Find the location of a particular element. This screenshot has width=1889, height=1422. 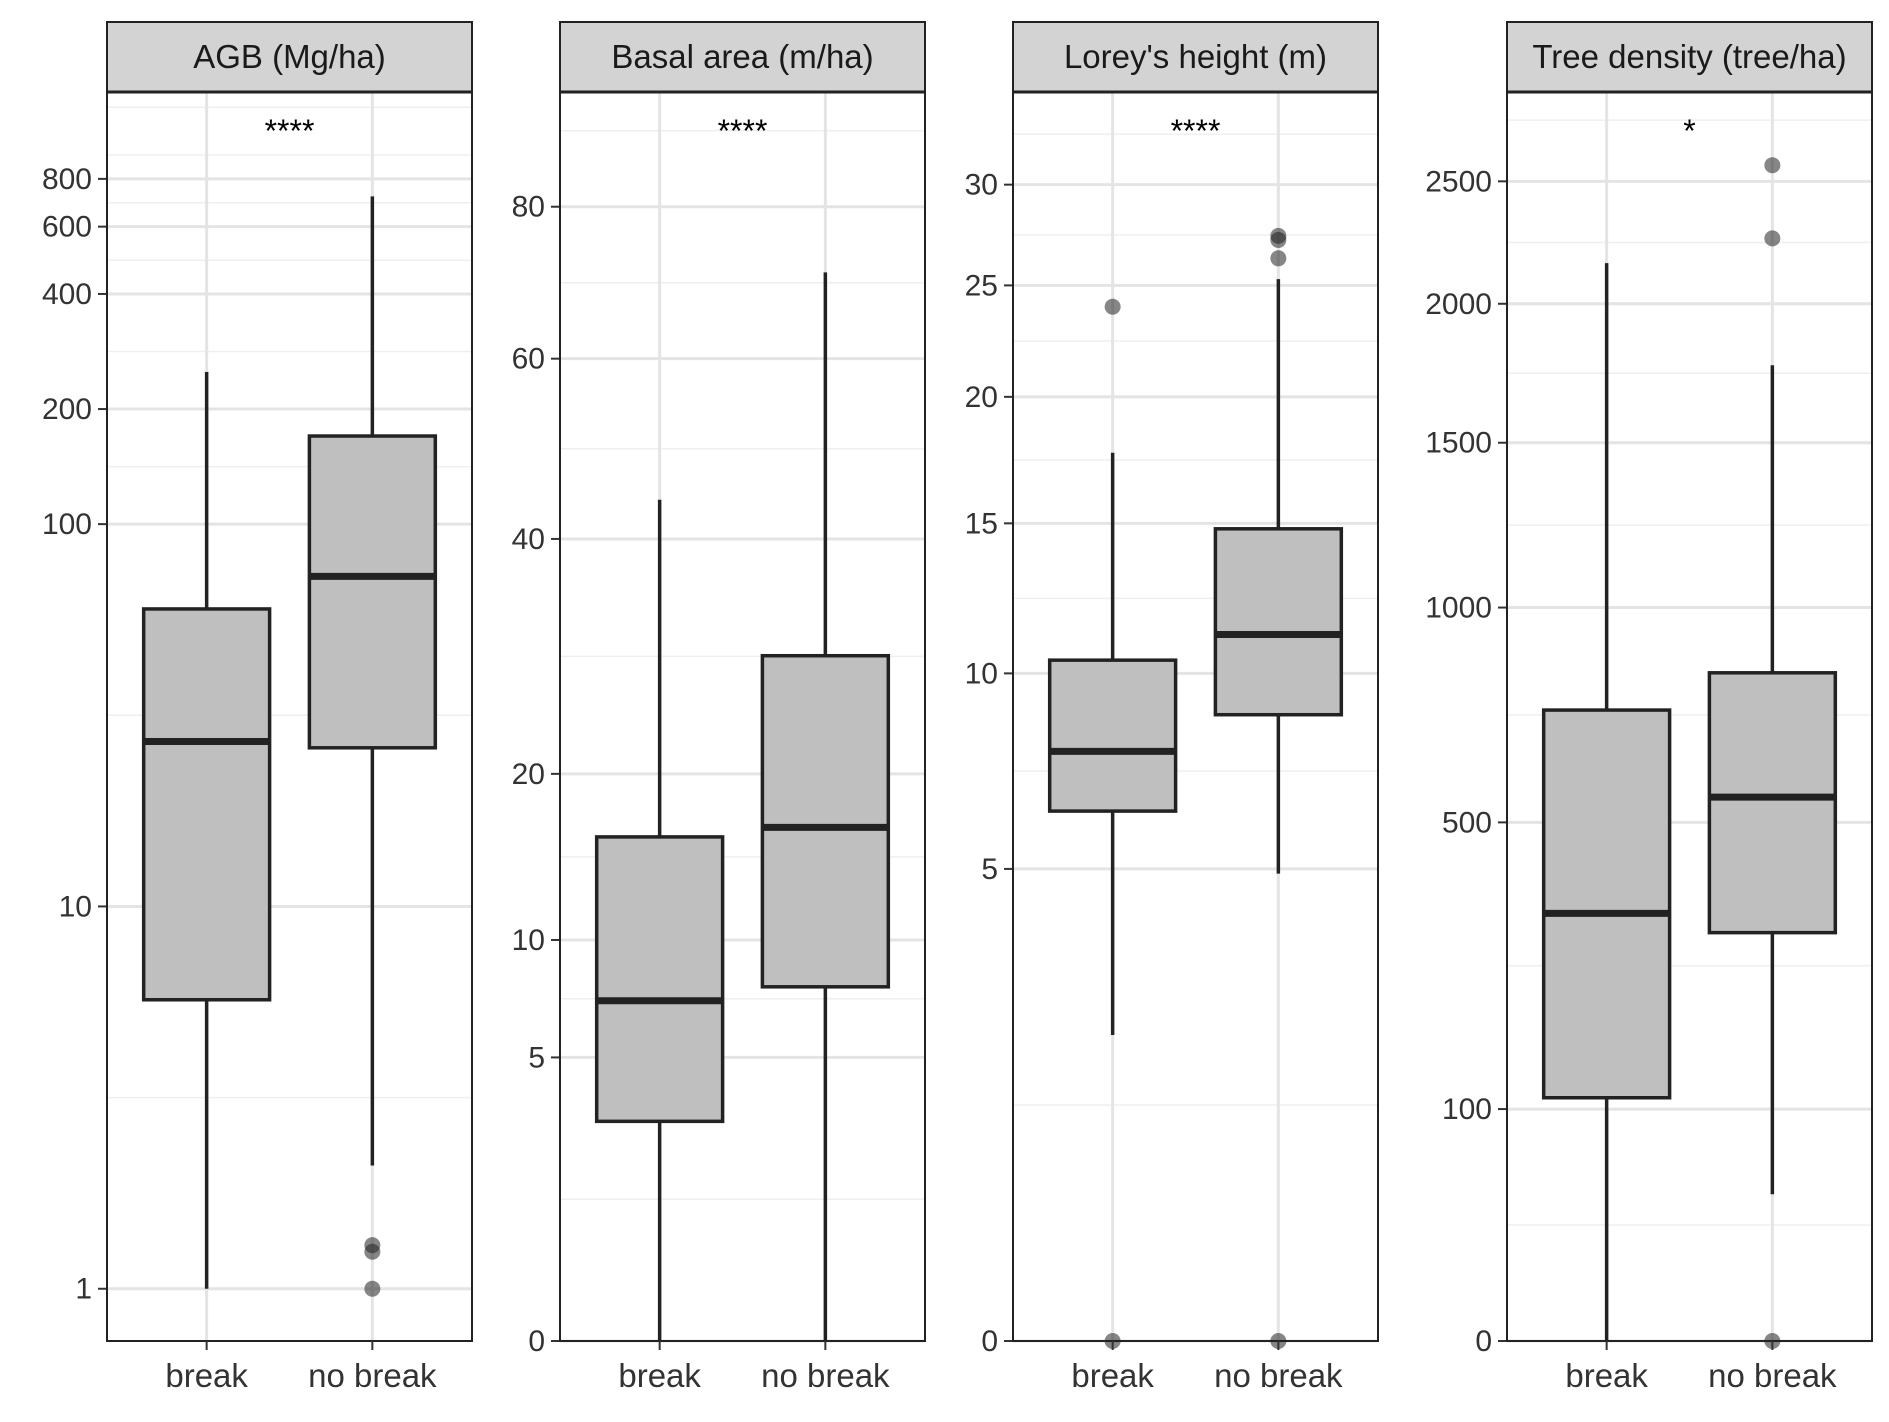

y-tick-label: 500 is located at coordinates (1467, 822).